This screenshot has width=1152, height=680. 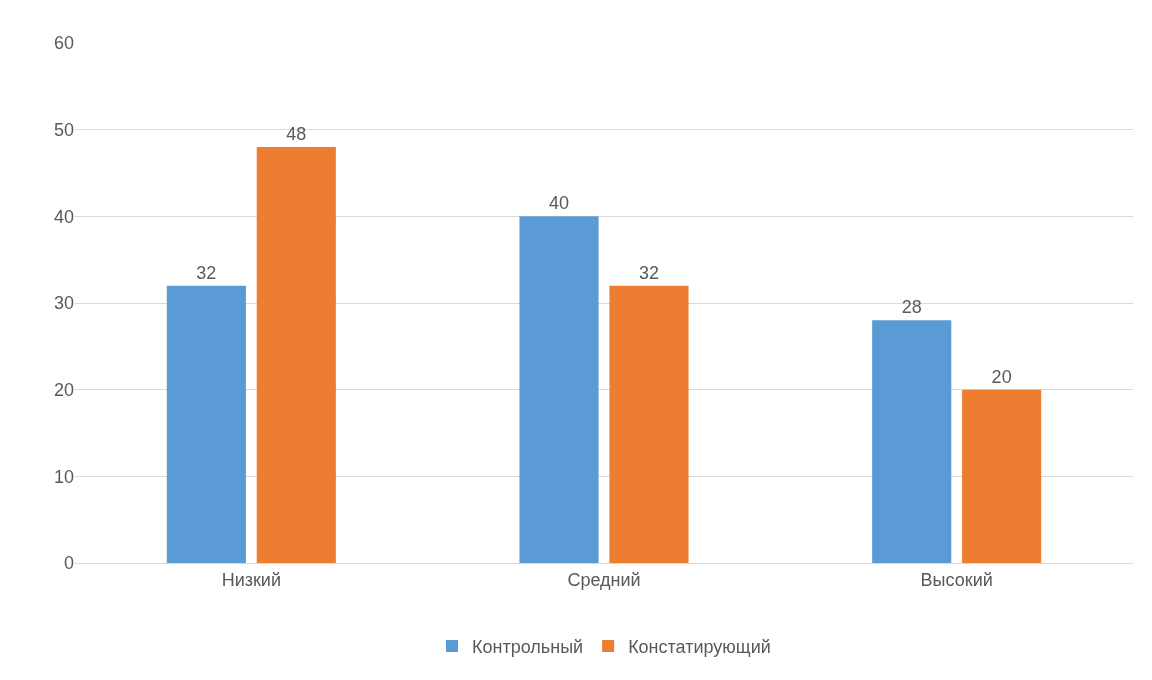 I want to click on y-tick-label: 30, so click(x=63, y=303).